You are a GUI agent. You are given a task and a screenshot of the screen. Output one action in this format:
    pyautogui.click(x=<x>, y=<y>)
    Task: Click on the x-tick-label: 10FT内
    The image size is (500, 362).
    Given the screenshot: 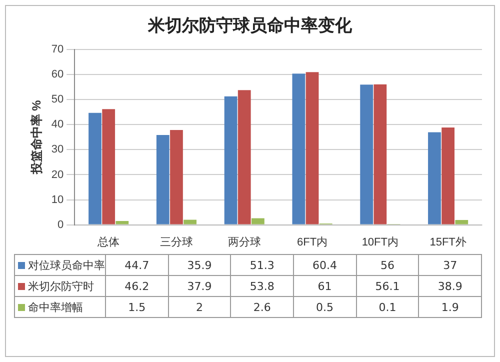 What is the action you would take?
    pyautogui.click(x=380, y=241)
    